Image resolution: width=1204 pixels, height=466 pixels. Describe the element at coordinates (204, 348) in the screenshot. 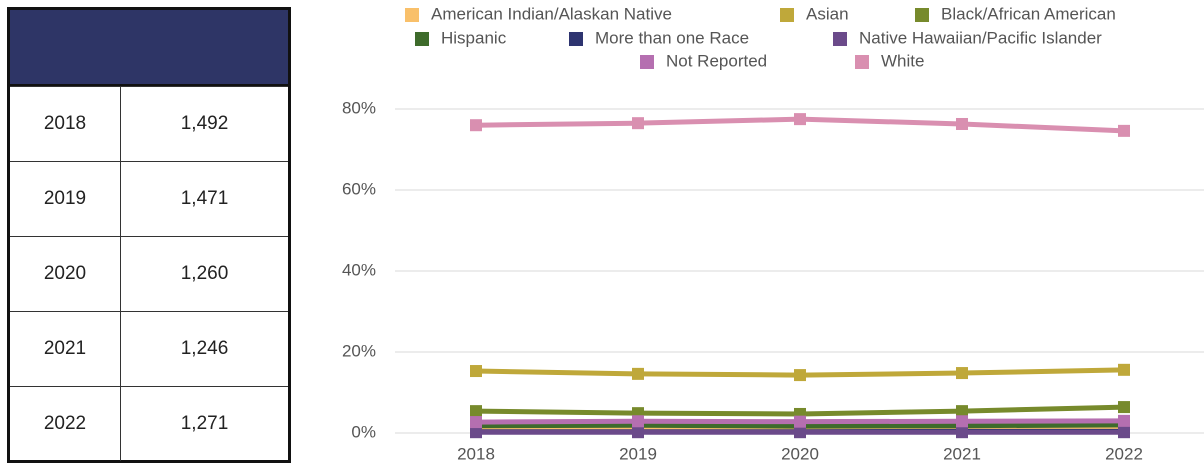

I see `table-cell: 1,246` at that location.